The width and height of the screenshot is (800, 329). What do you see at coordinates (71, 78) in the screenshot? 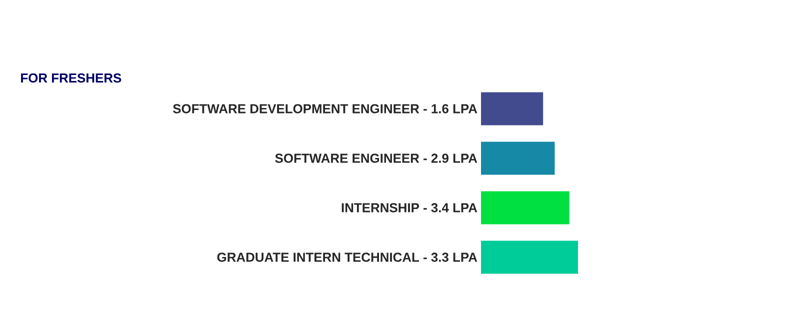
I see `text: FOR FRESHERS` at bounding box center [71, 78].